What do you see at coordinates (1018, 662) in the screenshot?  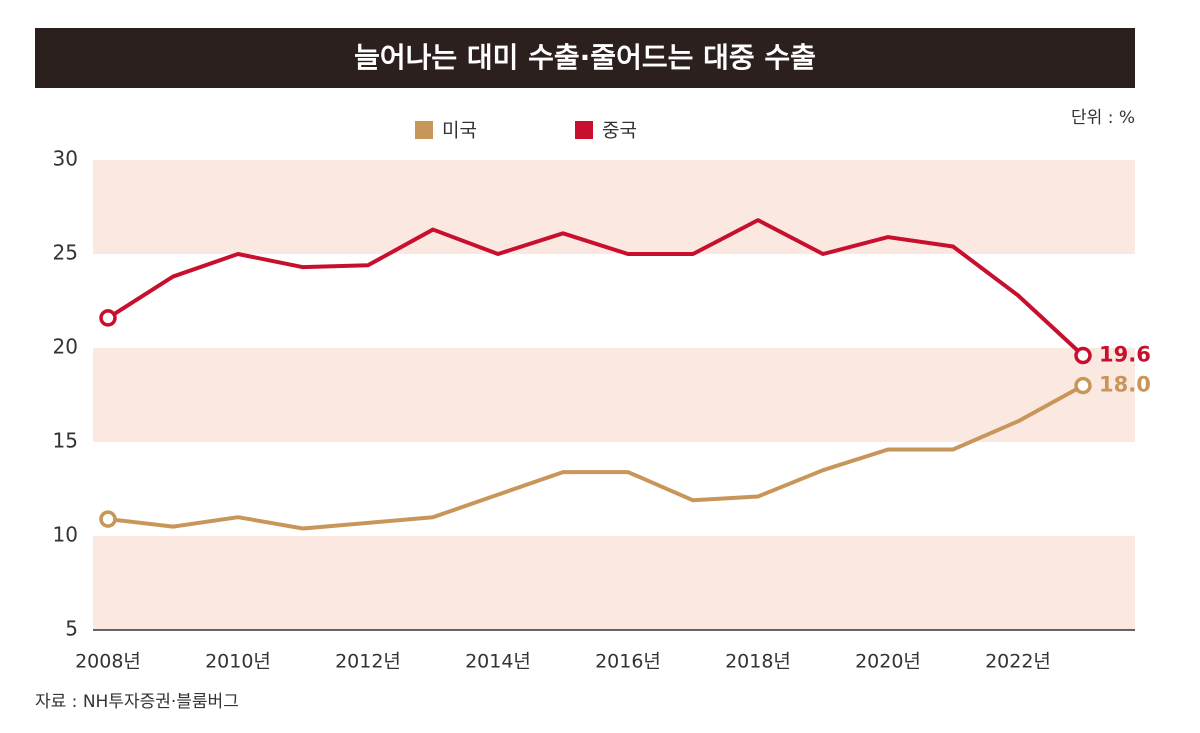 I see `x-tick-label: 2022년` at bounding box center [1018, 662].